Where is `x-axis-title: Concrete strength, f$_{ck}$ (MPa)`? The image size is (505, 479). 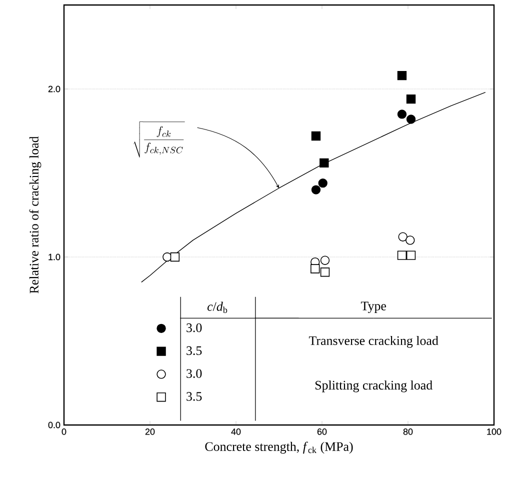 x-axis-title: Concrete strength, f$_{ck}$ (MPa) is located at coordinates (279, 448).